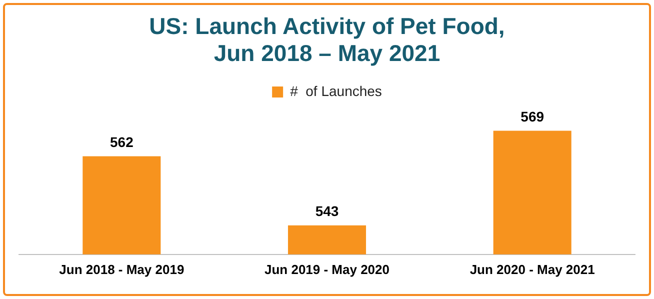 This screenshot has width=654, height=299. I want to click on data-label: 562, so click(122, 142).